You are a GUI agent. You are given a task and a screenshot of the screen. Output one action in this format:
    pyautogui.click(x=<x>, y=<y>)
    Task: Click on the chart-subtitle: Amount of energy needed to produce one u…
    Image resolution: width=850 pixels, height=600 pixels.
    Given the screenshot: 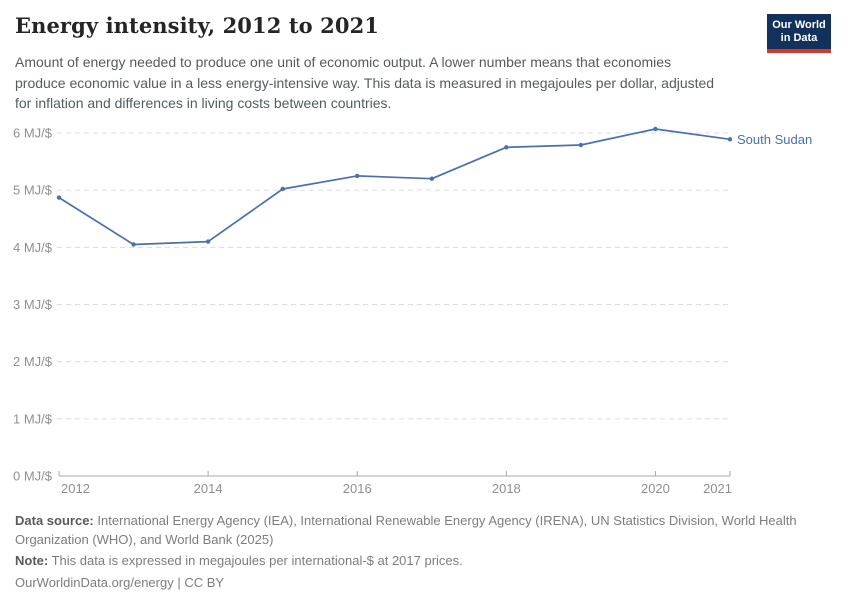 What is the action you would take?
    pyautogui.click(x=365, y=82)
    